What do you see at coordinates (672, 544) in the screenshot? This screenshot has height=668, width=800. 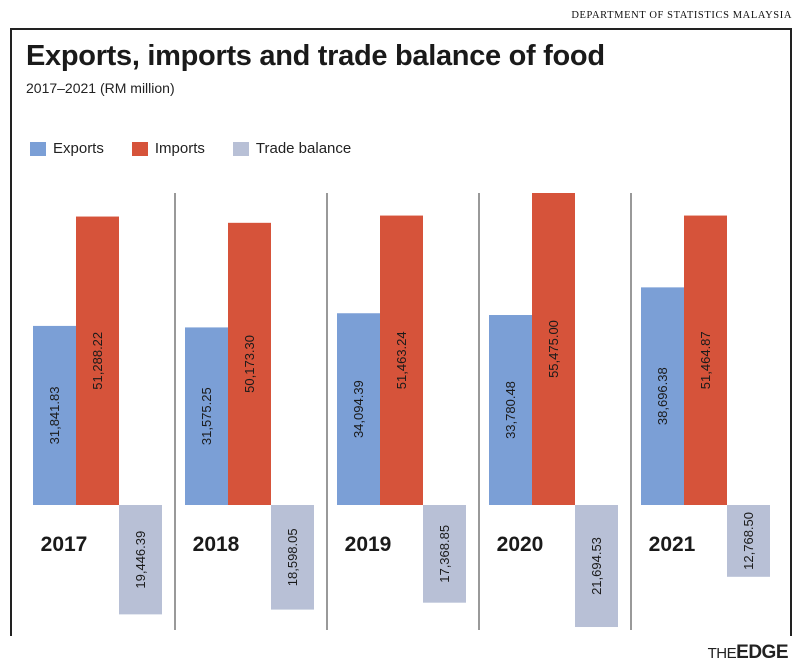 I see `year-label-2021: 2021` at bounding box center [672, 544].